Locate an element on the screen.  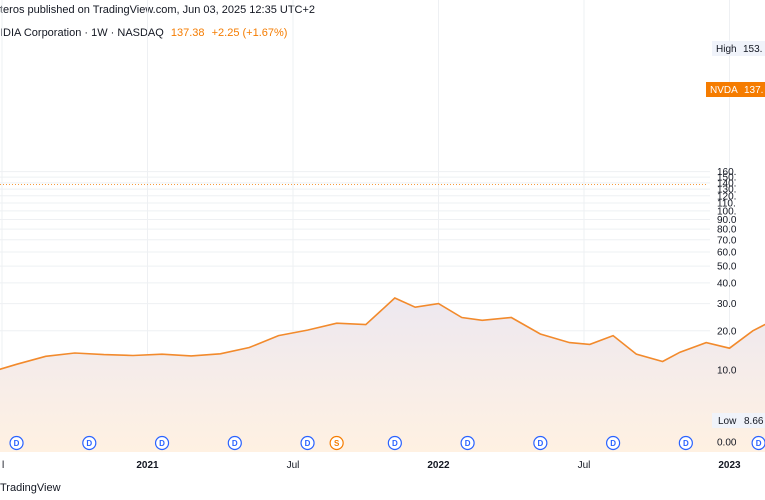
high-label: High is located at coordinates (726, 49).